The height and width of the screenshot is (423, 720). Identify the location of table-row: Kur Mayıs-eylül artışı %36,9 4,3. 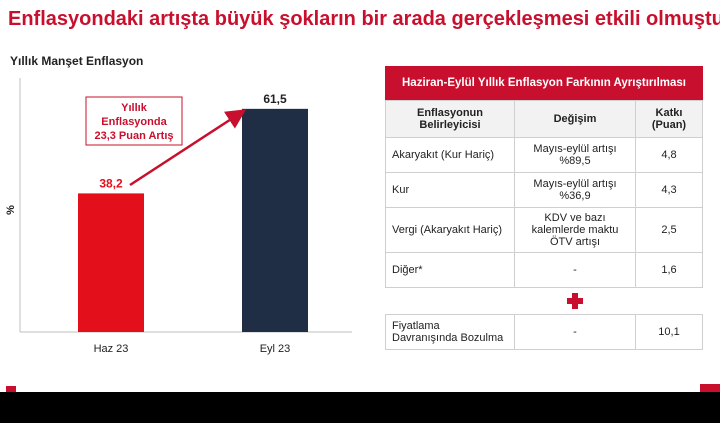
(544, 190).